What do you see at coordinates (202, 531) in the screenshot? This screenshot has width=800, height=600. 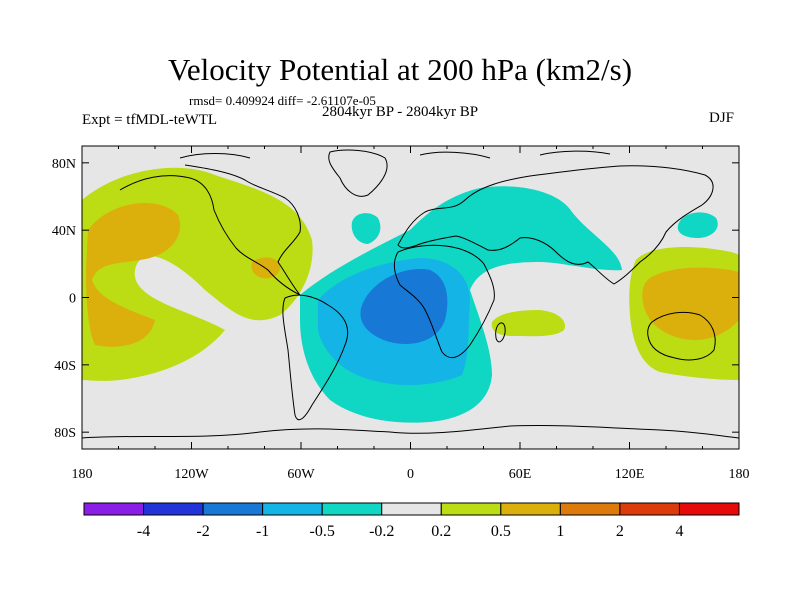 I see `colorbar-label: -2` at bounding box center [202, 531].